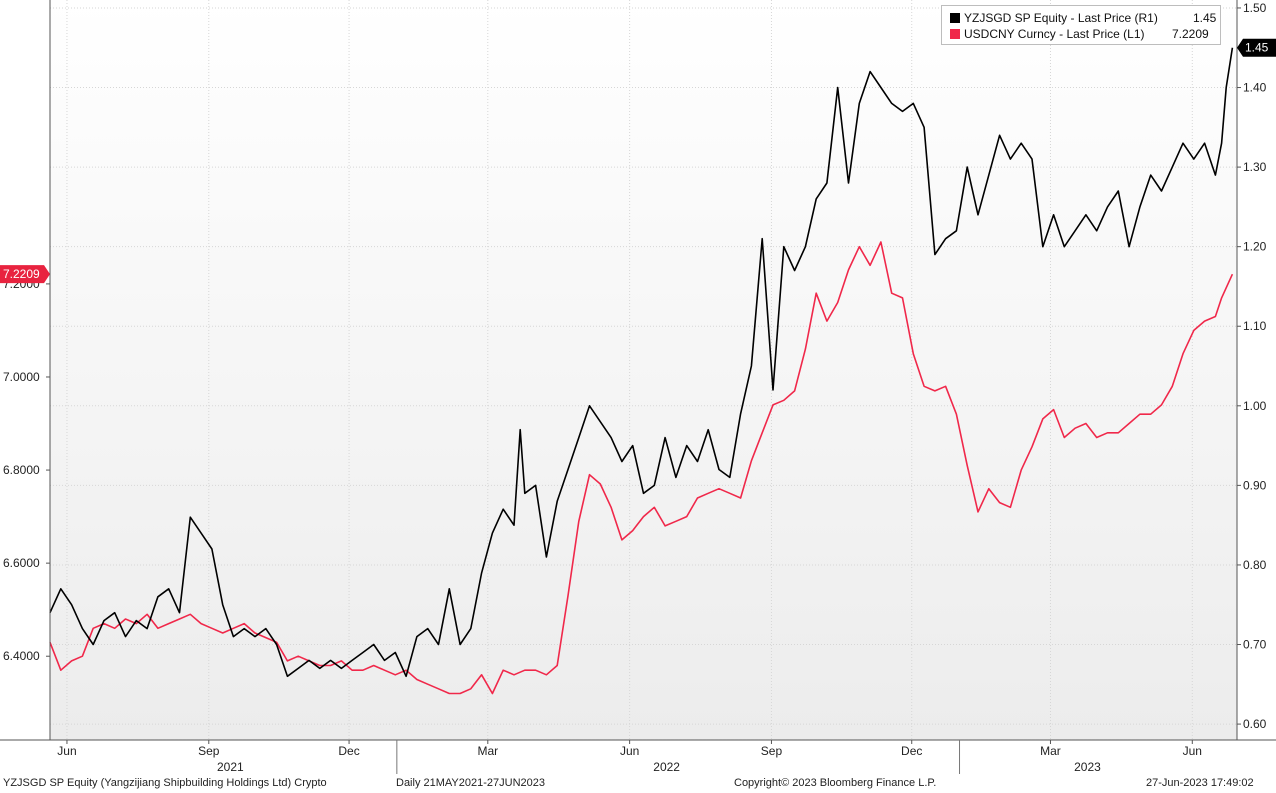 The image size is (1276, 793). I want to click on current-value-marker-left, so click(25, 274).